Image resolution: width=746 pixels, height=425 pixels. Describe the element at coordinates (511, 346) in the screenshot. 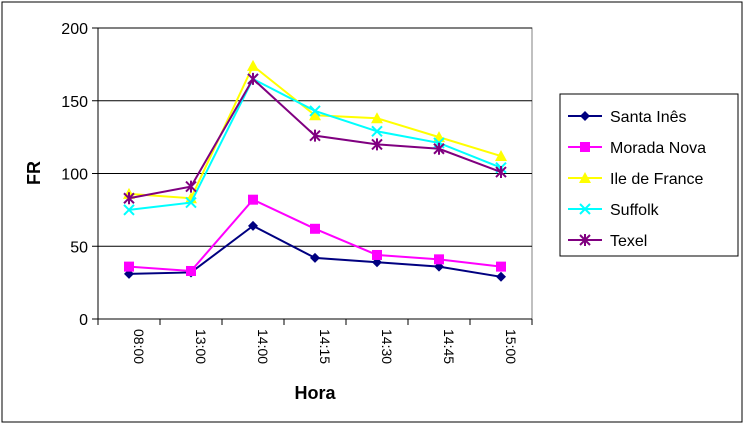

I see `x-tick-label: 15:00` at that location.